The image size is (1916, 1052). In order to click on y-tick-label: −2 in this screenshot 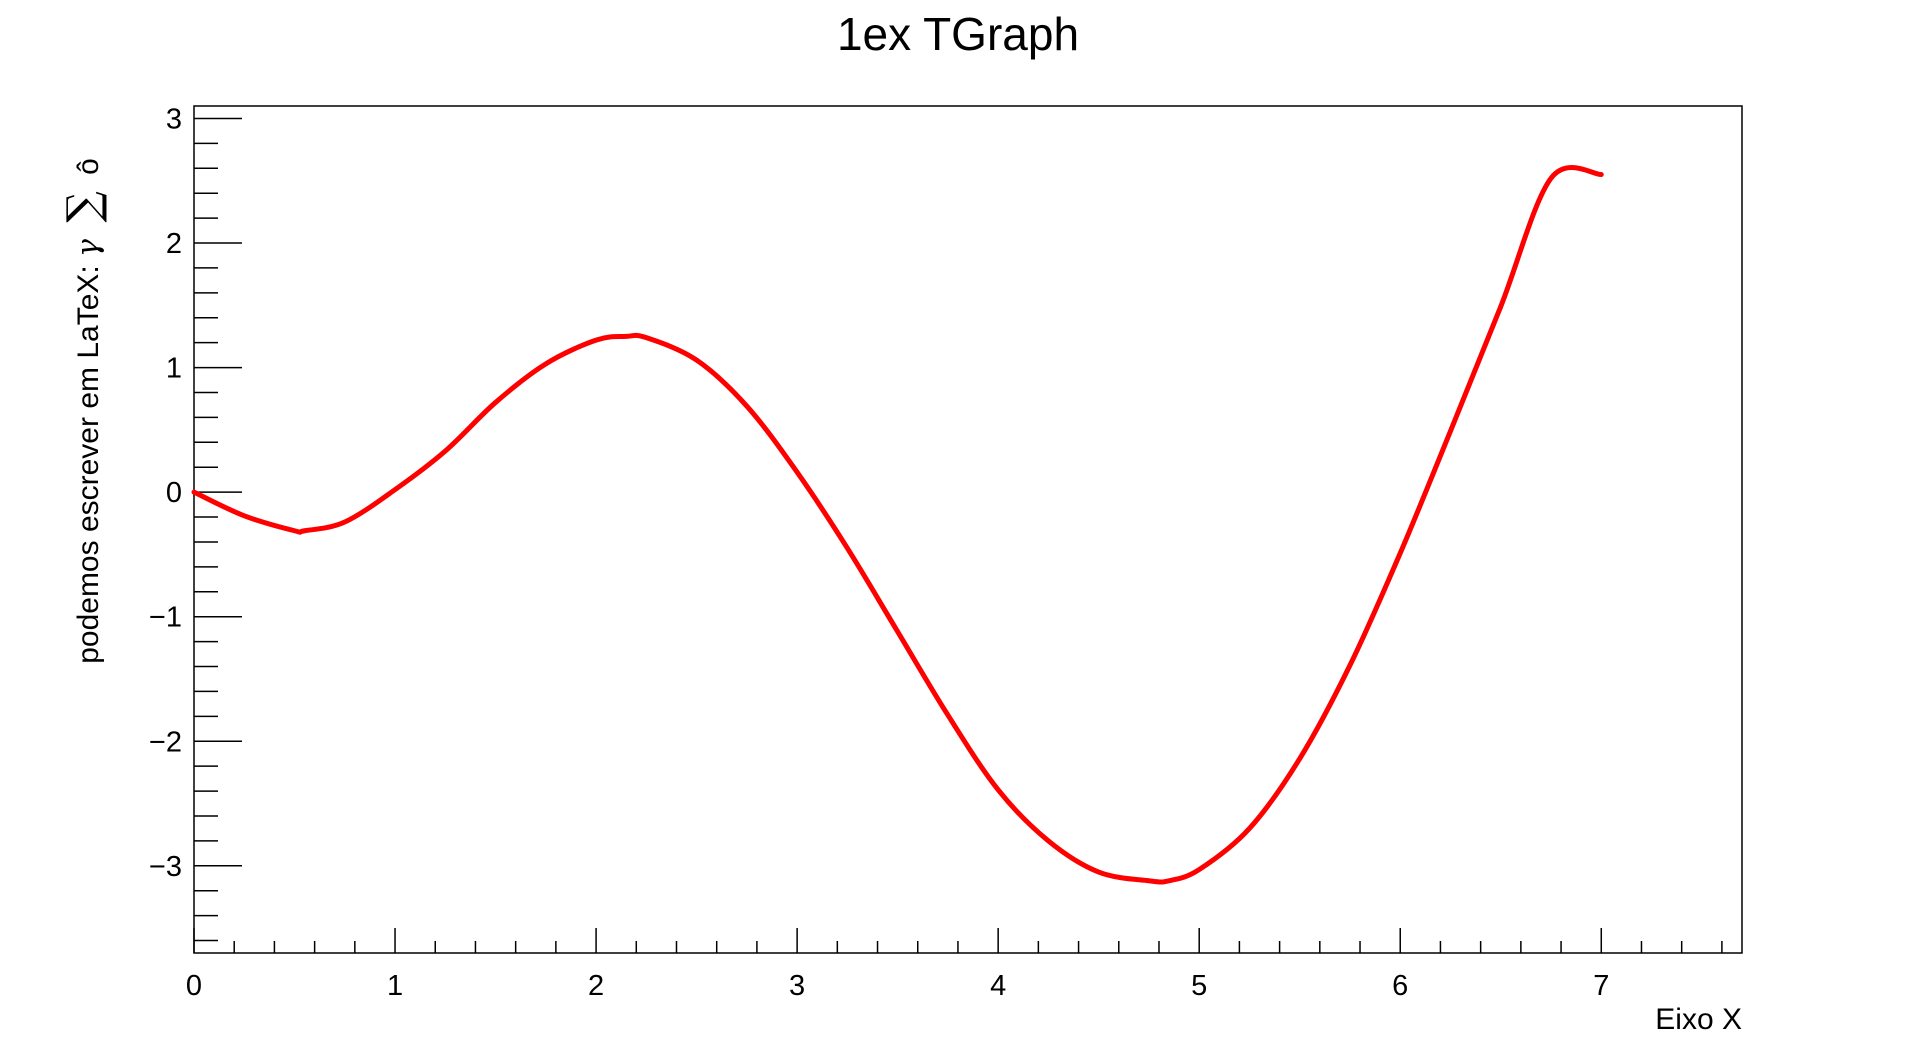, I will do `click(165, 742)`.